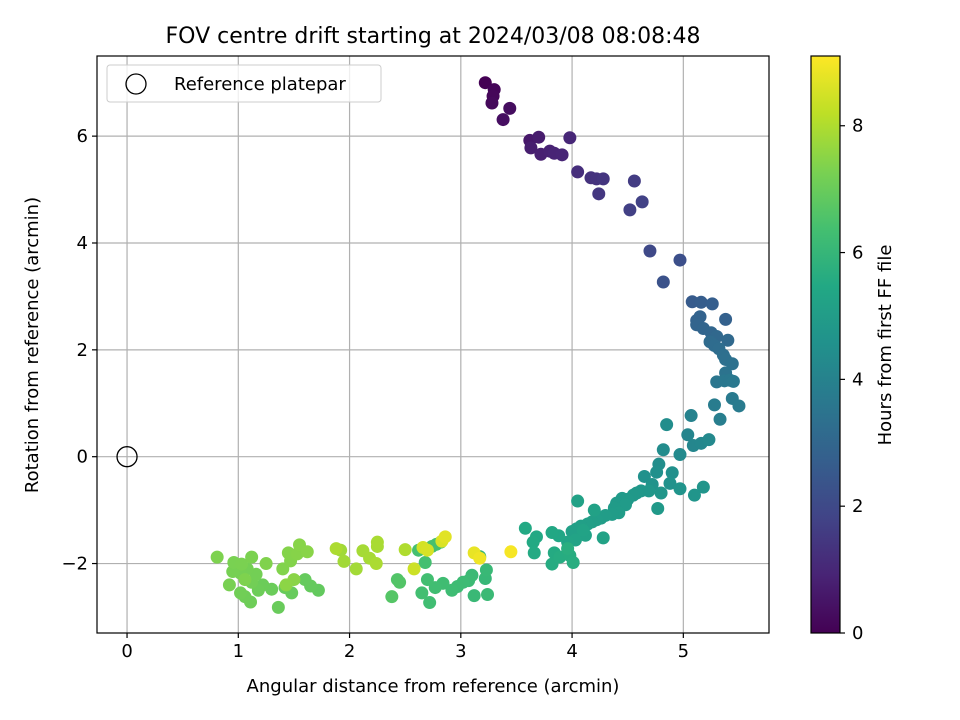  I want to click on y-tick-label: 4, so click(82, 243).